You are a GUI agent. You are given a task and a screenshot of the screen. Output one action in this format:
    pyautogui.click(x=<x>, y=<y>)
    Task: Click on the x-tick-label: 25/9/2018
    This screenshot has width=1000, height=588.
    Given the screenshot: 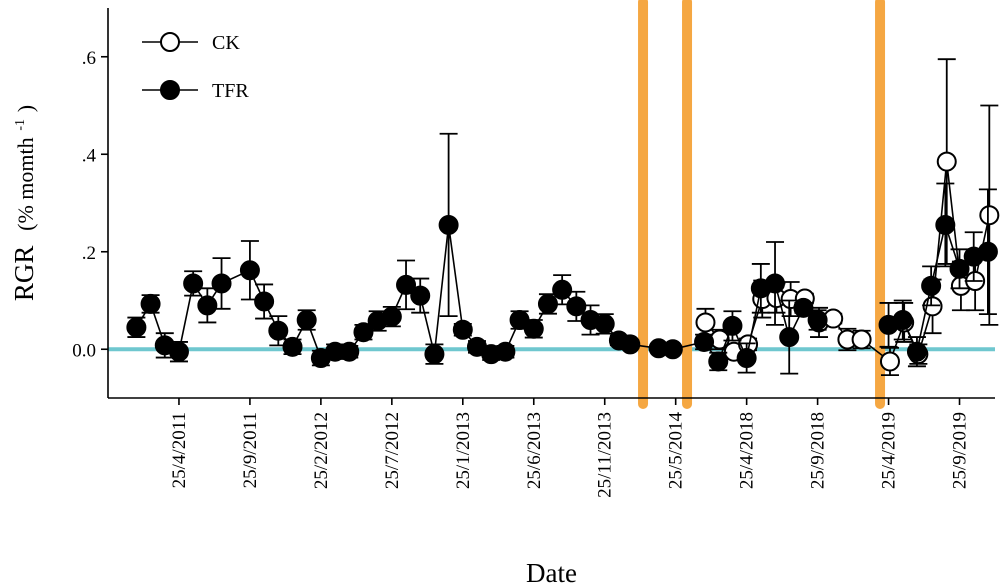 What is the action you would take?
    pyautogui.click(x=818, y=450)
    